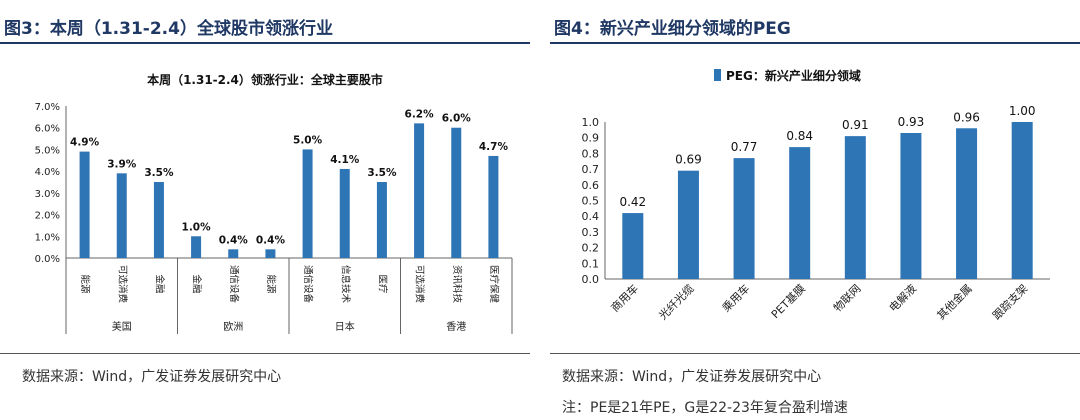 The image size is (1080, 420). I want to click on y-tick-label: 0.0%, so click(47, 259).